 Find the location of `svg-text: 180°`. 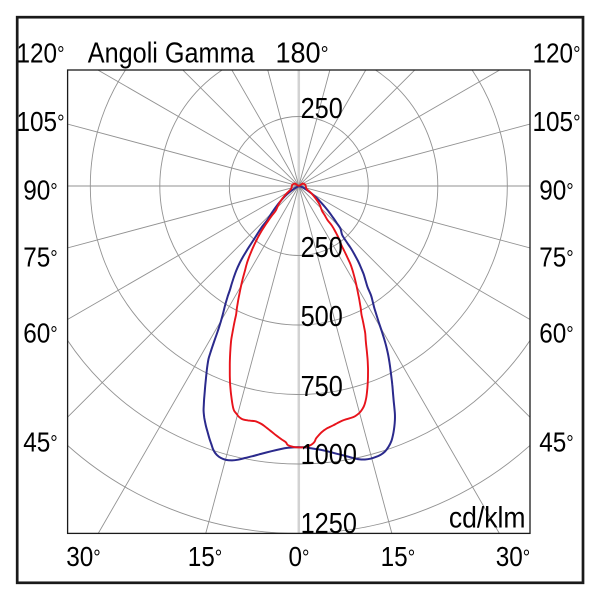

svg-text: 180° is located at coordinates (301, 53).